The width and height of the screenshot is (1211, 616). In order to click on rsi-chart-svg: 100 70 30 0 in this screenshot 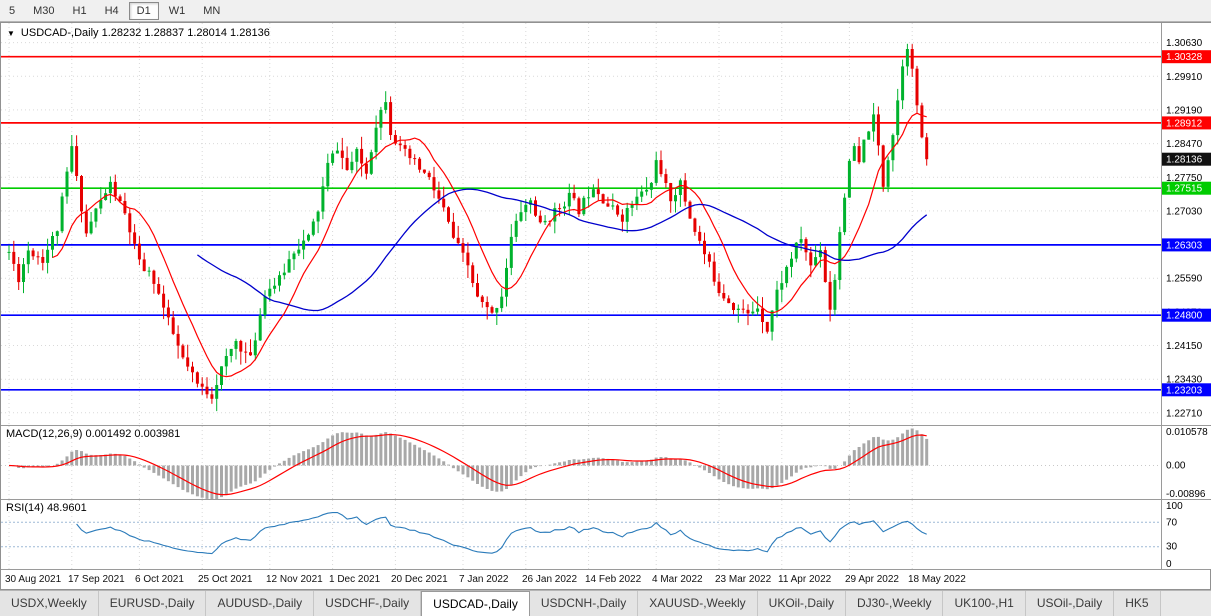, I will do `click(606, 534)`.